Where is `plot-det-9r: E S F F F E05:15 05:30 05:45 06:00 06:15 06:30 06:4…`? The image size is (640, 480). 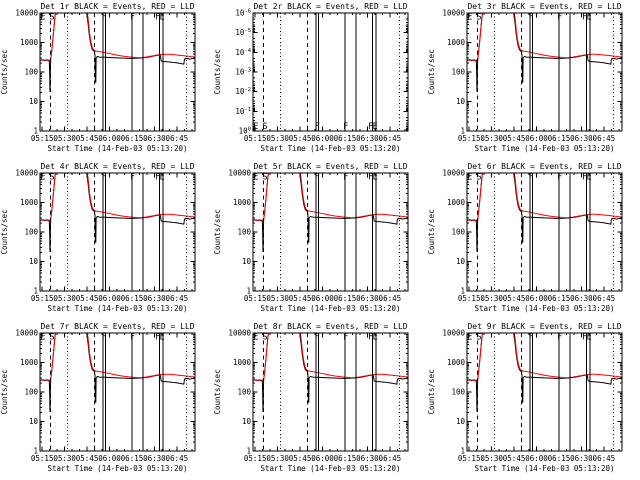
plot-det-9r: E S F F F E05:15 05:30 05:45 06:00 06:15 06:30 06:4… is located at coordinates (525, 397).